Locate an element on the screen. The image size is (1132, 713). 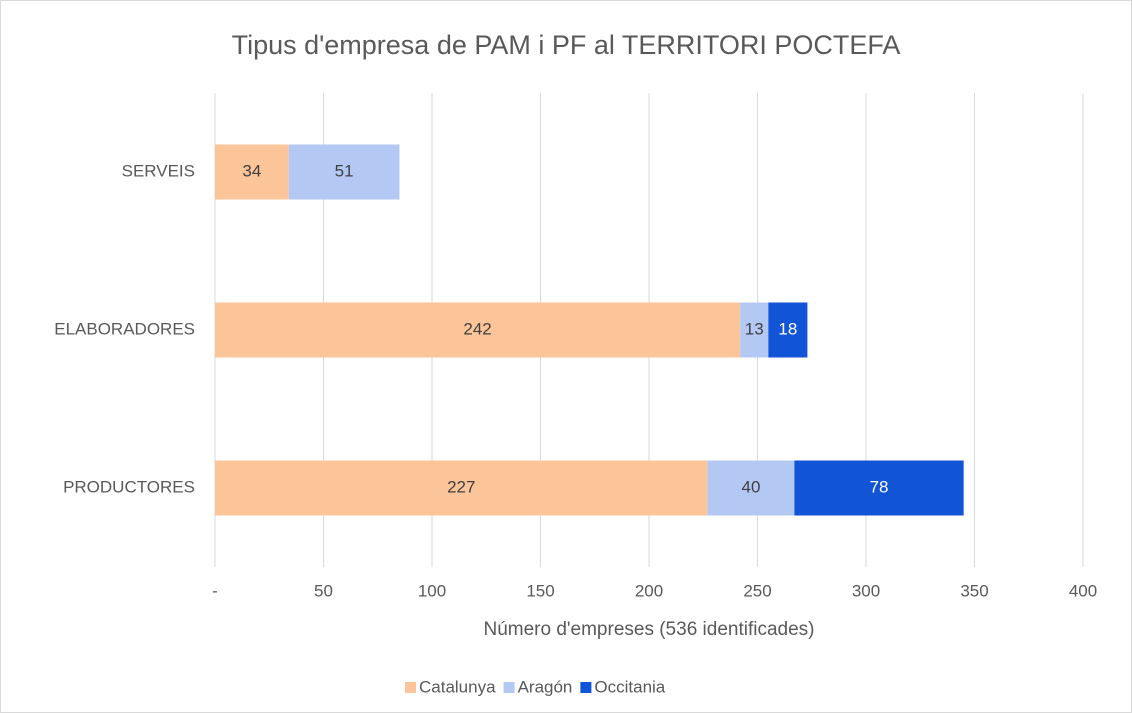
data-label: 34 is located at coordinates (251, 170).